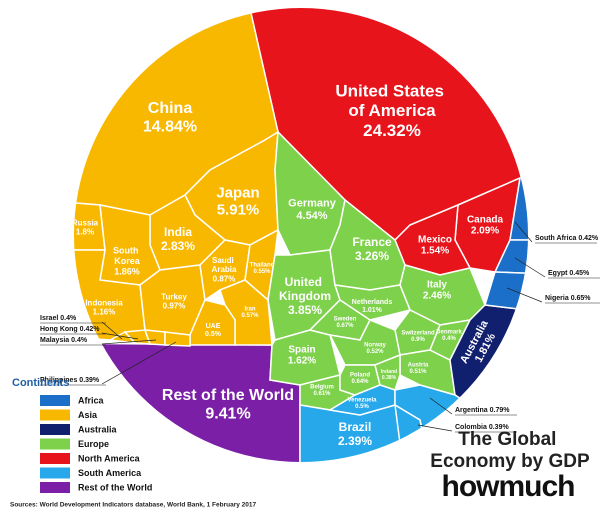 The image size is (600, 514). What do you see at coordinates (435, 250) in the screenshot?
I see `cell-value: 1.54%` at bounding box center [435, 250].